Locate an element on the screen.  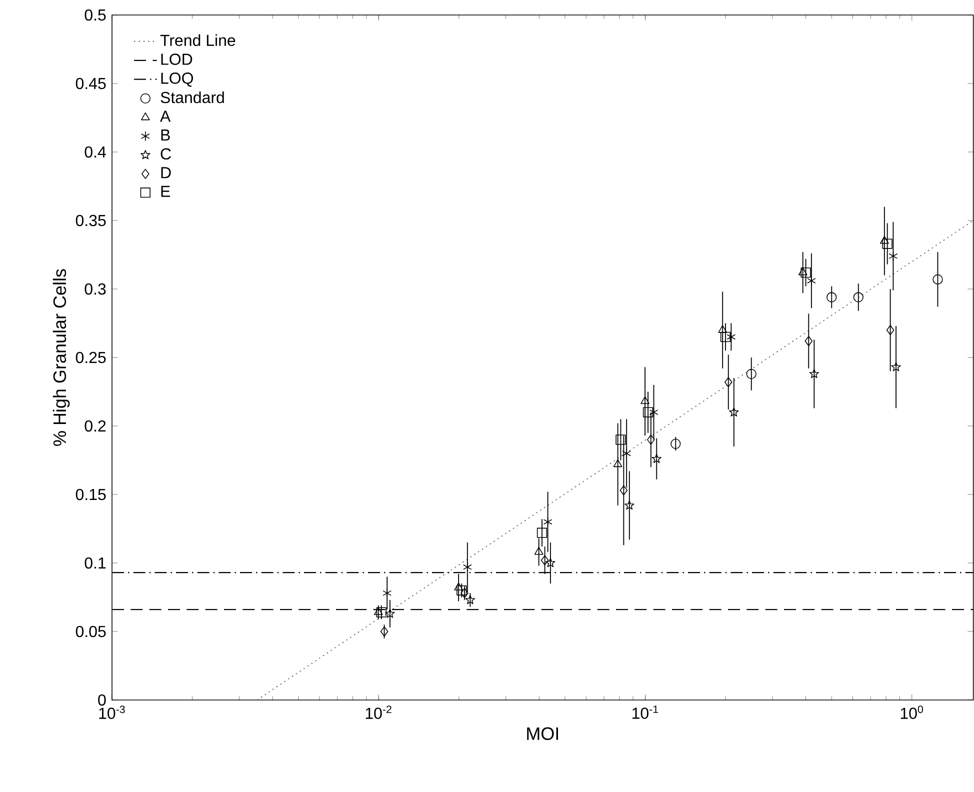
legend-label: Trend Line is located at coordinates (198, 40).